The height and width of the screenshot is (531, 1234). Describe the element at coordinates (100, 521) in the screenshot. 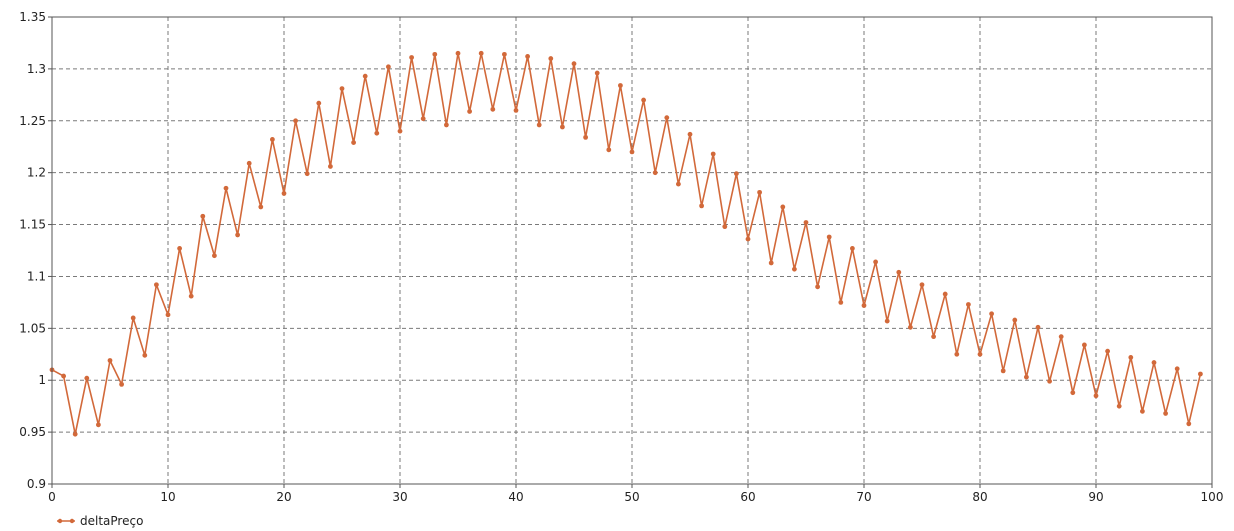

I see `legend: deltaPreço` at that location.